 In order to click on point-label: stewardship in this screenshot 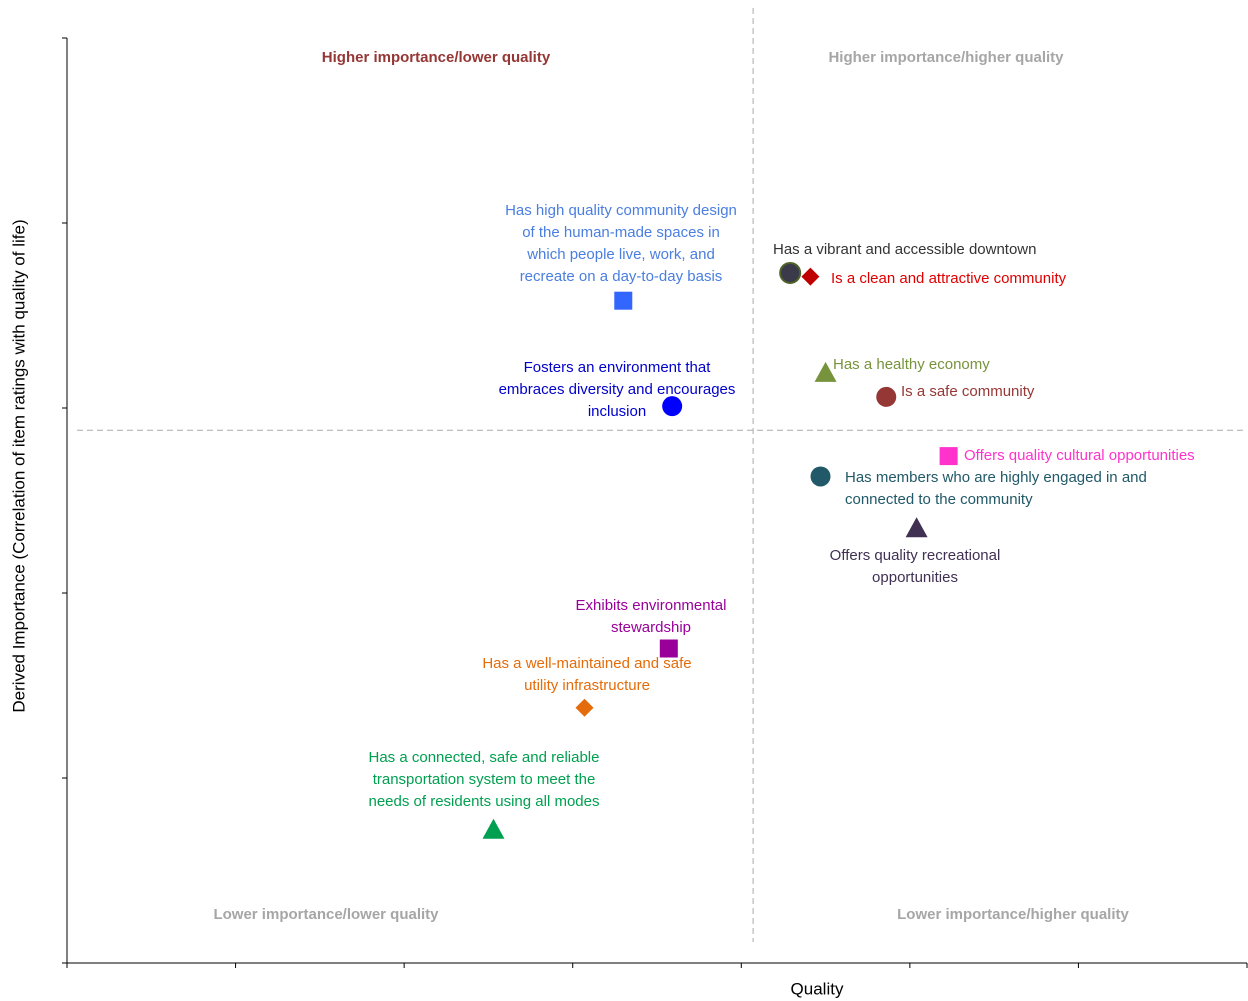, I will do `click(651, 627)`.